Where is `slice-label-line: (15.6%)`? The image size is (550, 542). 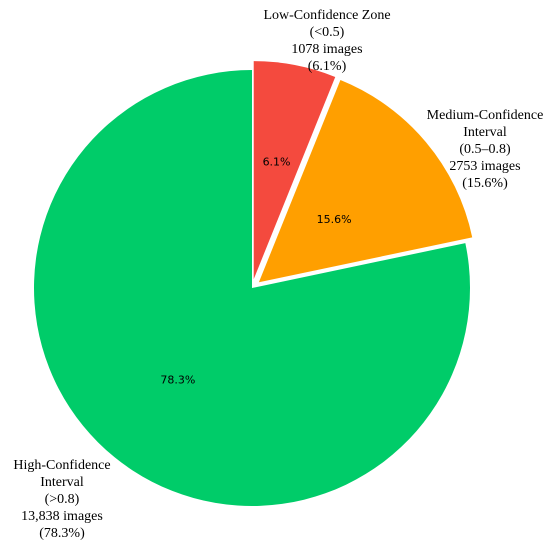 slice-label-line: (15.6%) is located at coordinates (485, 183).